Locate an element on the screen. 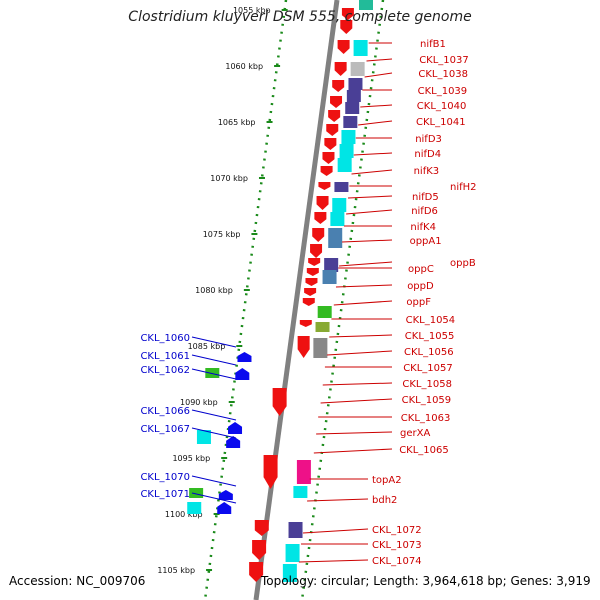 This screenshot has height=600, width=600. forward-gene-label: CKL_1040 is located at coordinates (442, 106).